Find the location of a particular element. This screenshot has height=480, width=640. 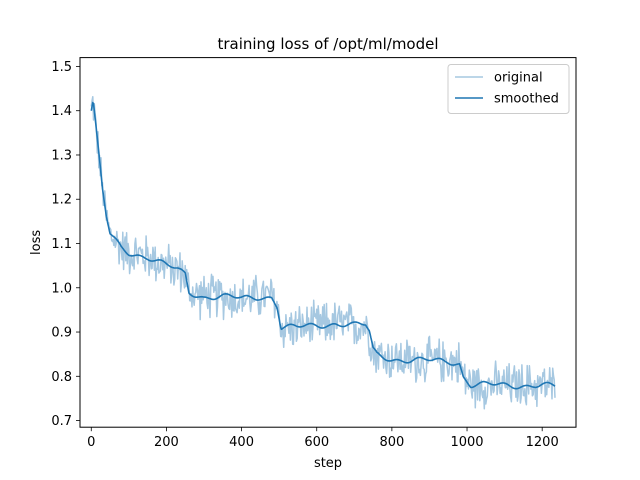

x-tick-label: 1200 is located at coordinates (542, 442).